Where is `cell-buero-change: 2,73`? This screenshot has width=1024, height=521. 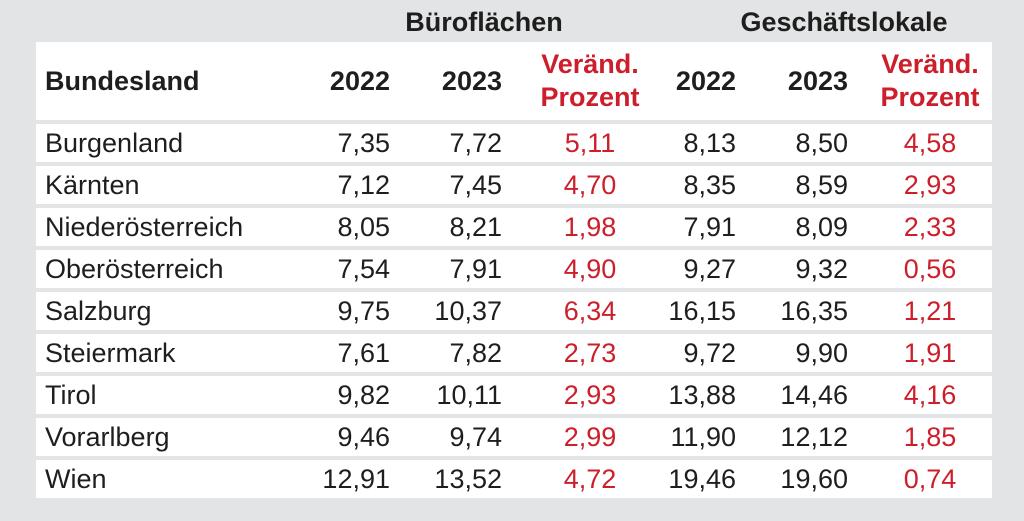 cell-buero-change: 2,73 is located at coordinates (590, 353).